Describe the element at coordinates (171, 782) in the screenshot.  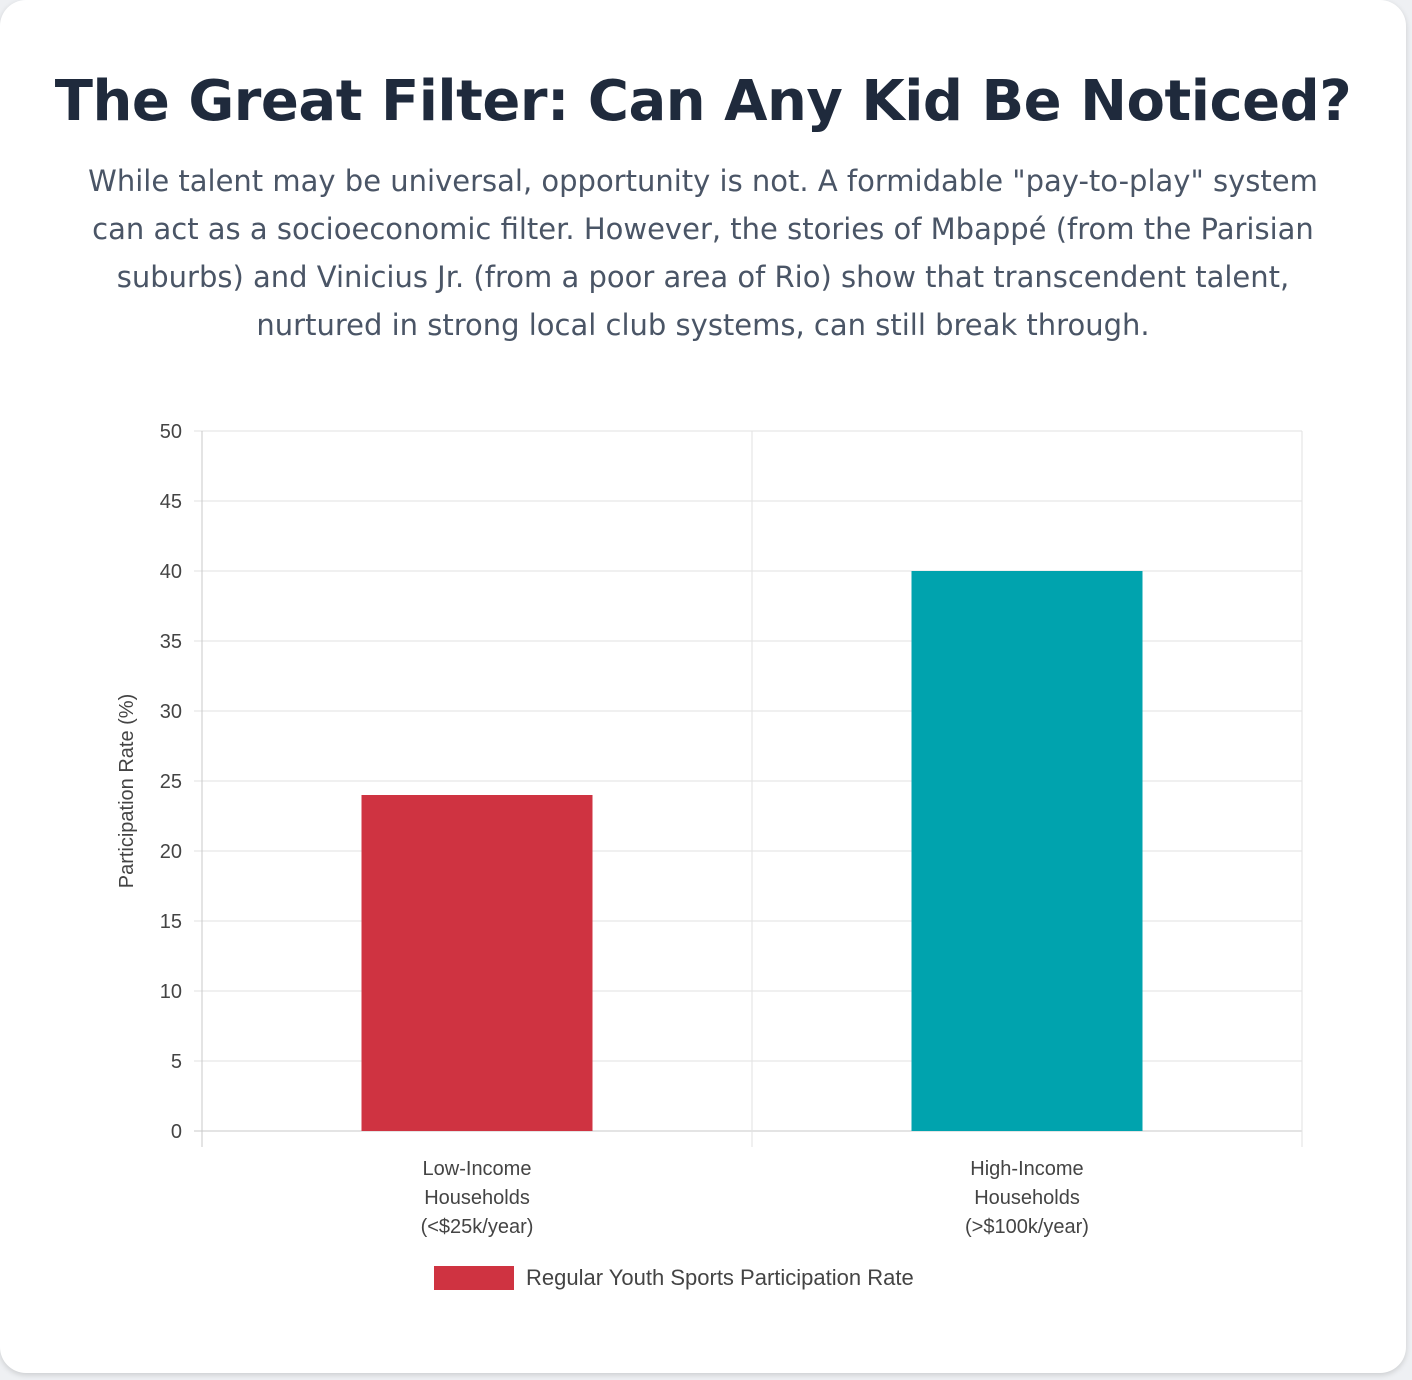
I see `y-tick-label: 25` at that location.